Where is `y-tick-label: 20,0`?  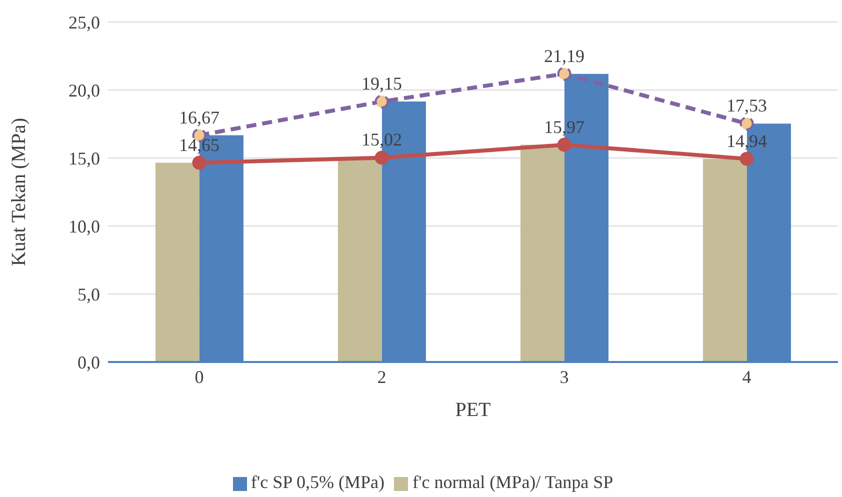
y-tick-label: 20,0 is located at coordinates (84, 90).